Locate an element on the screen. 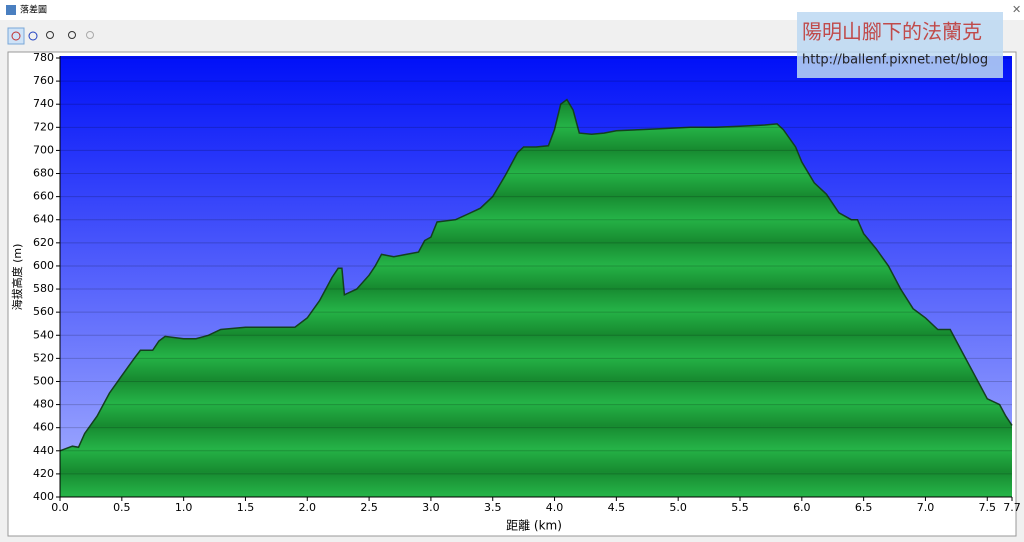  watermark-url: http://ballenf.pixnet.net/blog is located at coordinates (895, 60).